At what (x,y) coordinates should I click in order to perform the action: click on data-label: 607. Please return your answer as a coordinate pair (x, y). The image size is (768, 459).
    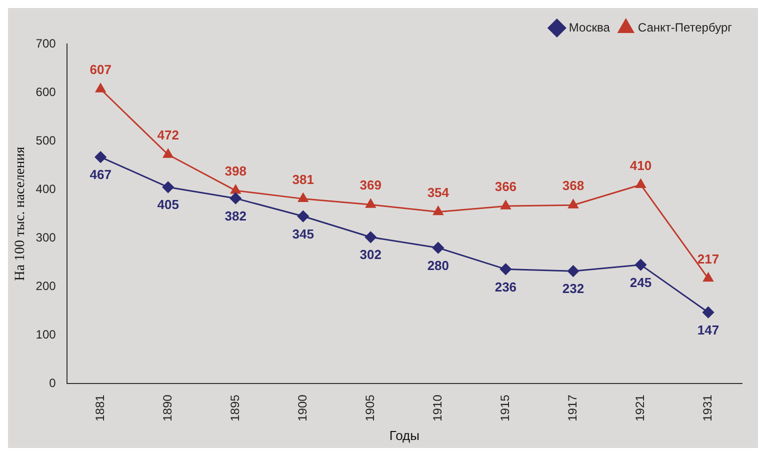
    Looking at the image, I should click on (101, 70).